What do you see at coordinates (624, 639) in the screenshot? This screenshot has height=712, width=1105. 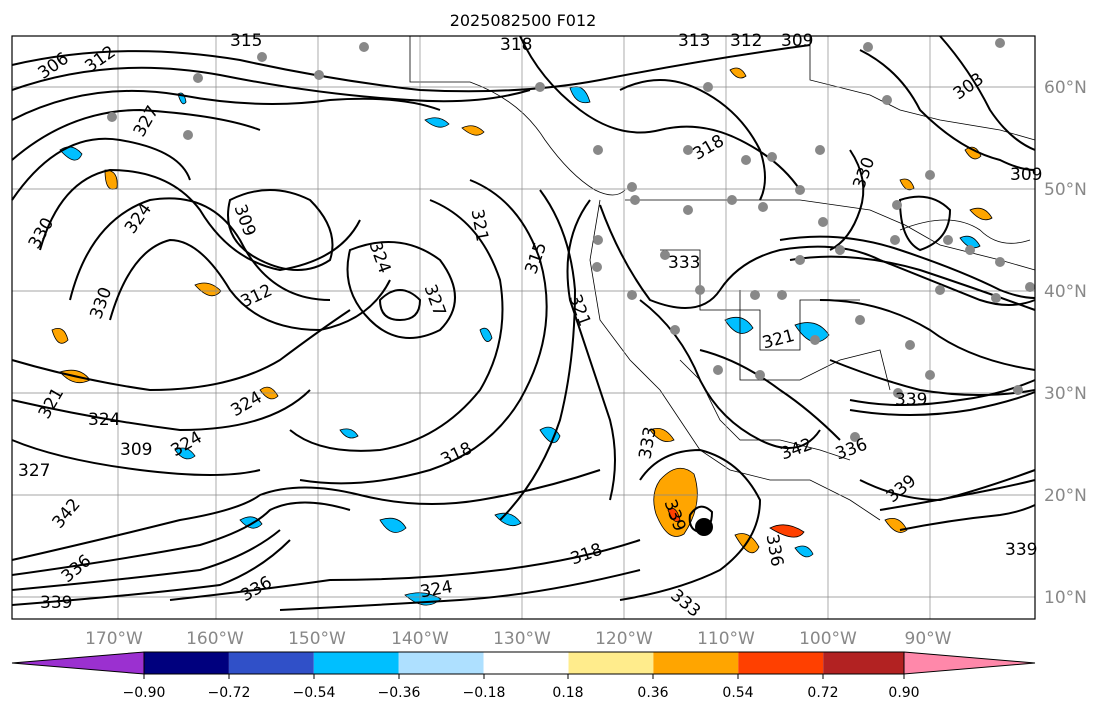 I see `lon-label: 120°W` at bounding box center [624, 639].